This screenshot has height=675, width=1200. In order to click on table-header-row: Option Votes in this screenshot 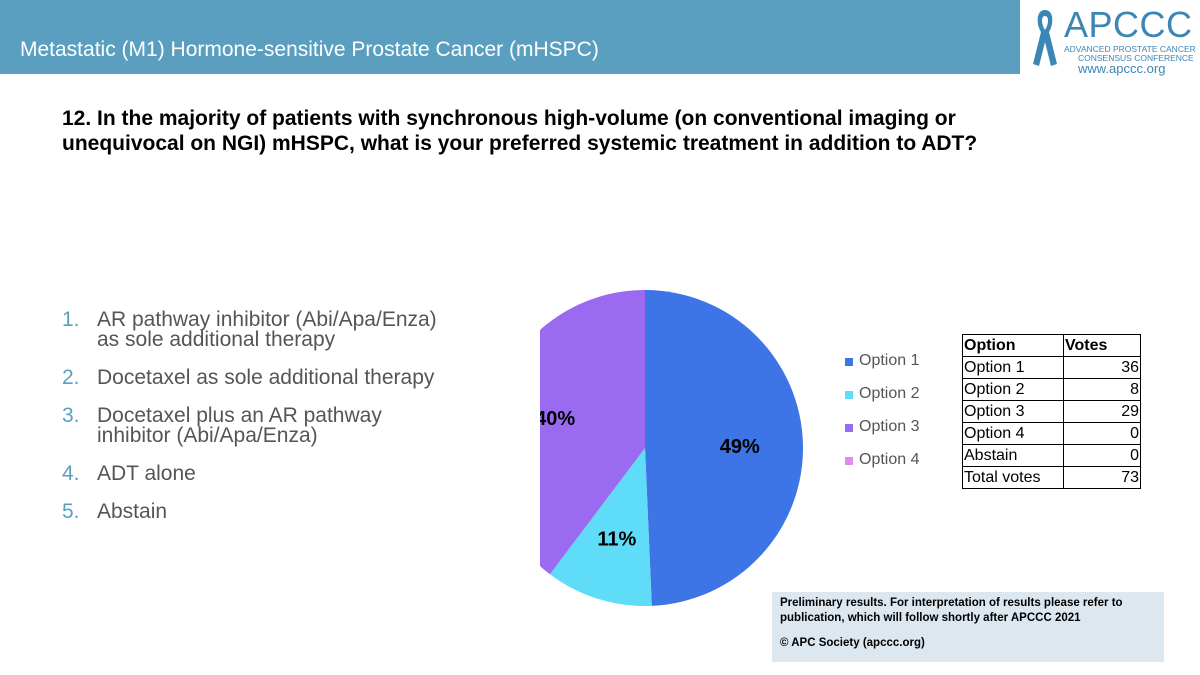, I will do `click(1051, 345)`.